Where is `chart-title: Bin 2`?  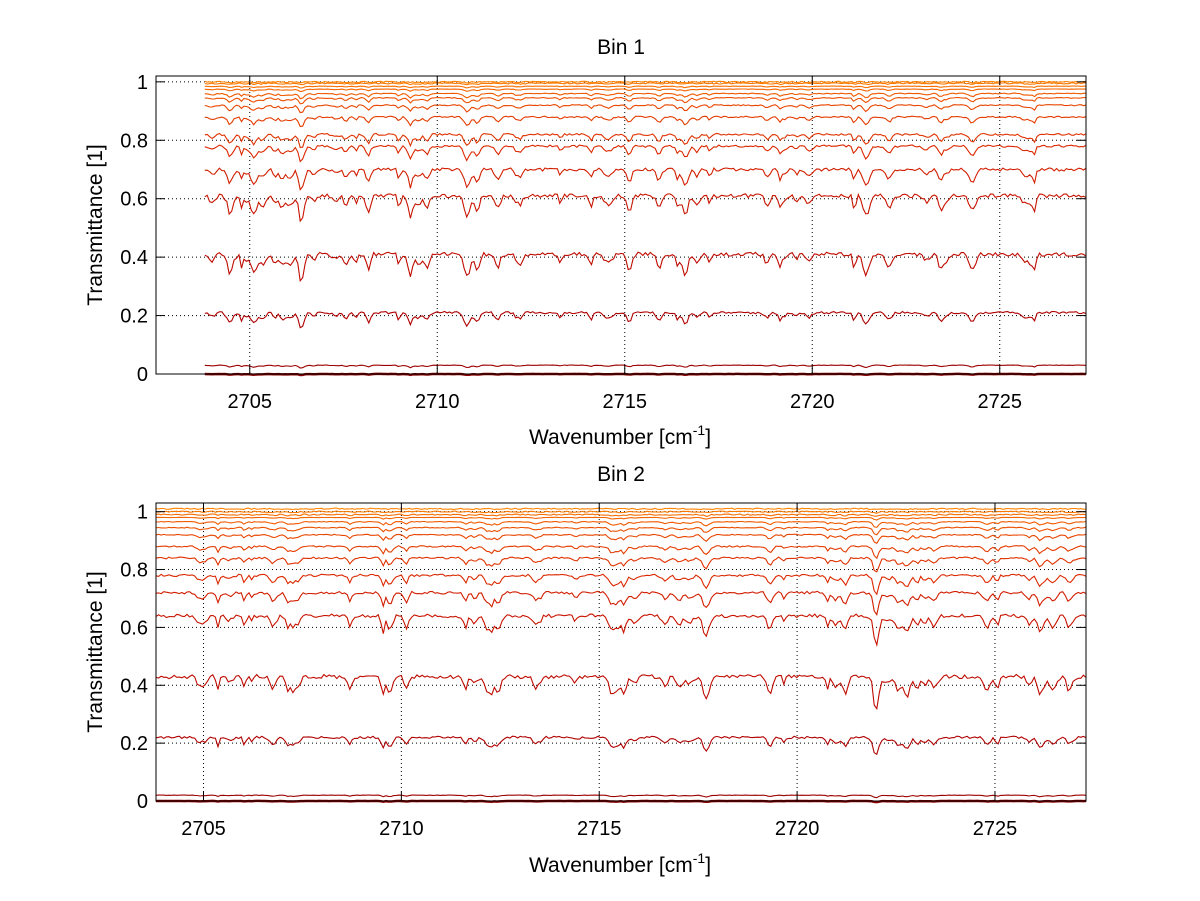 chart-title: Bin 2 is located at coordinates (621, 474).